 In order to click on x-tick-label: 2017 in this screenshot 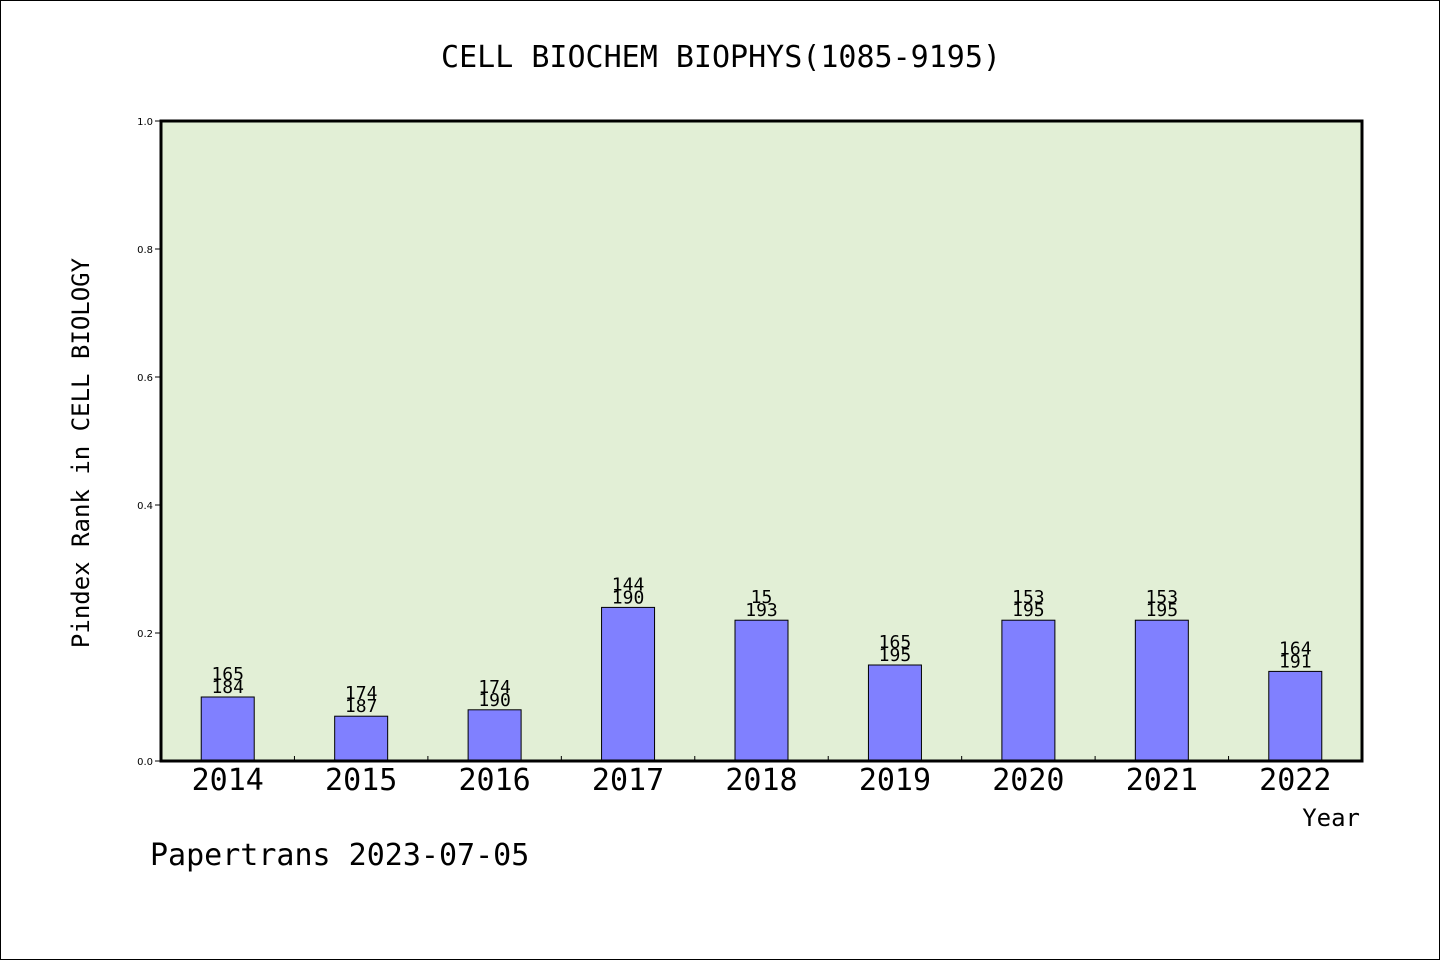, I will do `click(628, 780)`.